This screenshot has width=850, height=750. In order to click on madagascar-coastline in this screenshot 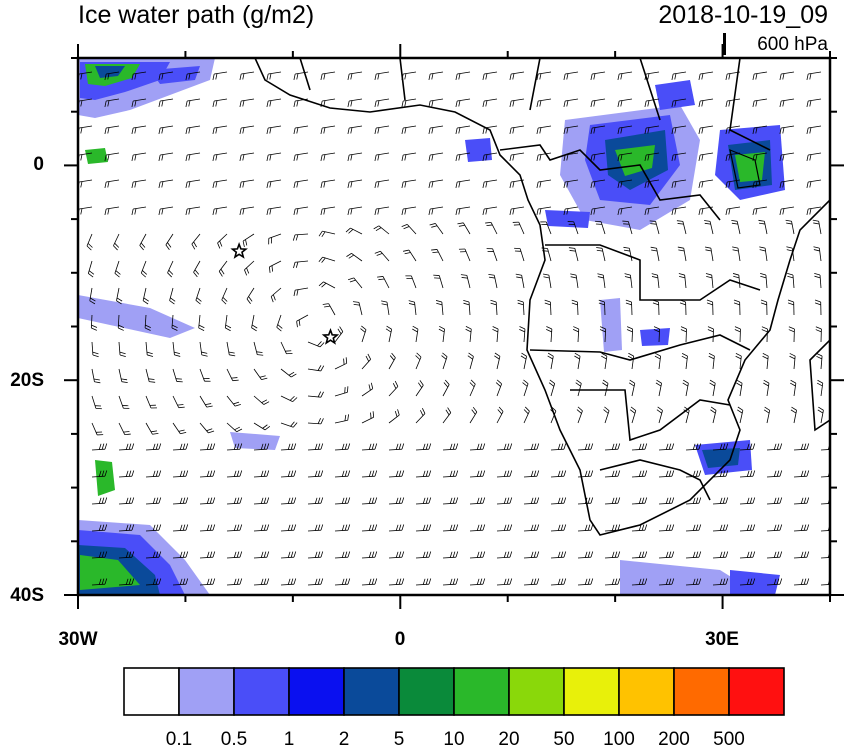, I will do `click(819, 385)`.